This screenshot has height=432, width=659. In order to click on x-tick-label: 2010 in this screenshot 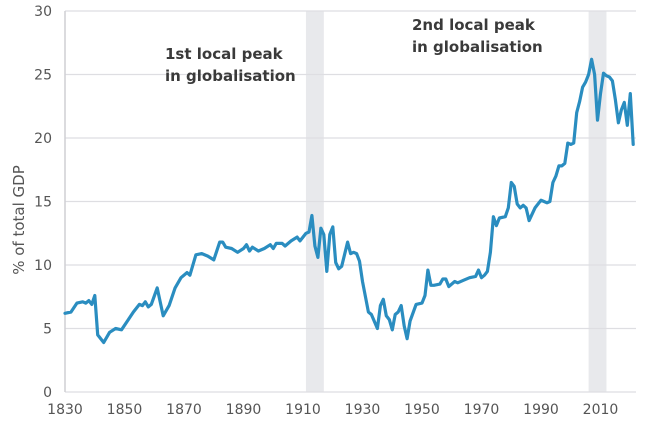, I will do `click(601, 410)`.